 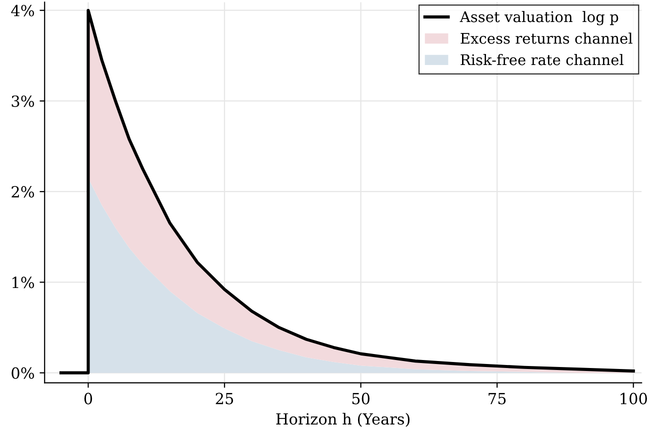 I want to click on x-tick-label: 75, so click(x=497, y=398).